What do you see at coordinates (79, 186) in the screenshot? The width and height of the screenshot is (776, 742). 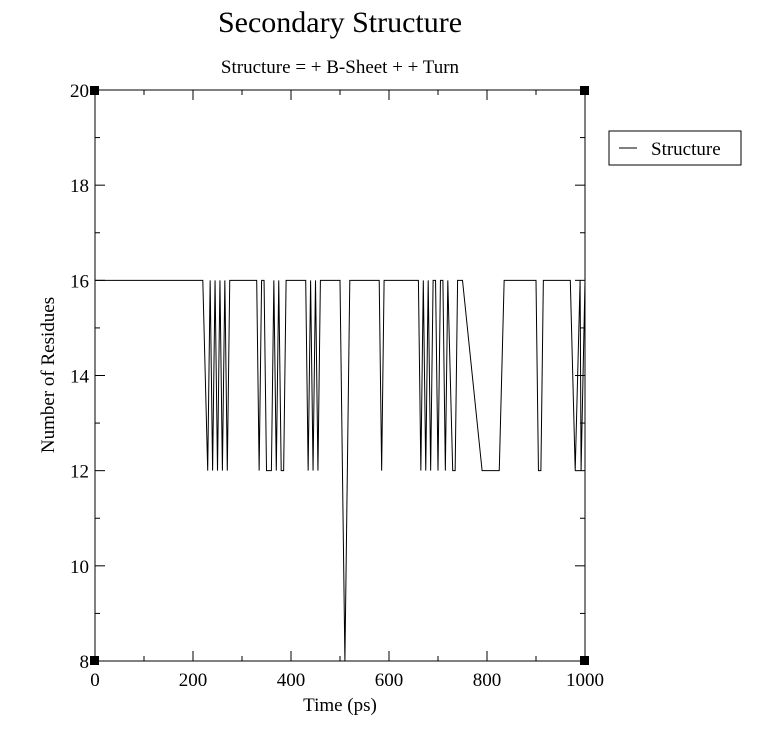 I see `y-tick-label: 18` at bounding box center [79, 186].